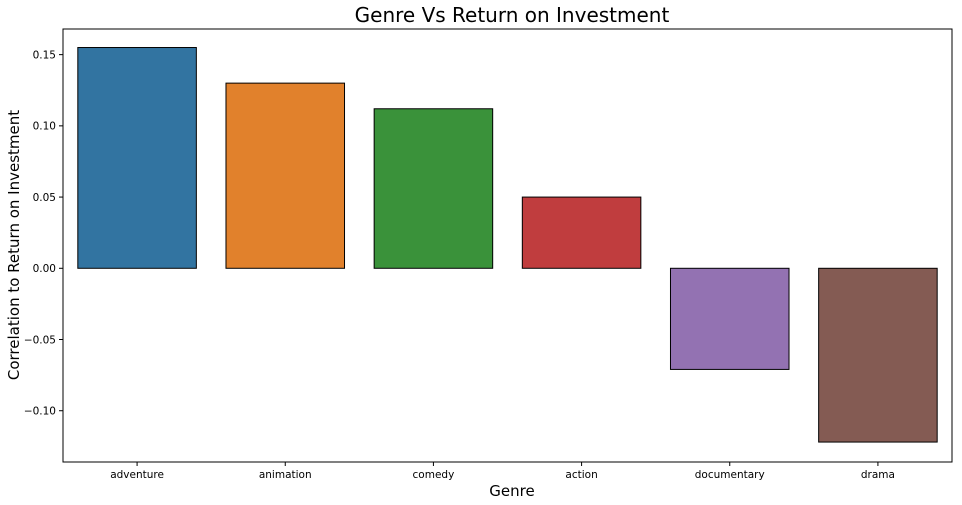 Image resolution: width=962 pixels, height=505 pixels. I want to click on y-tick-label: 0.10, so click(44, 127).